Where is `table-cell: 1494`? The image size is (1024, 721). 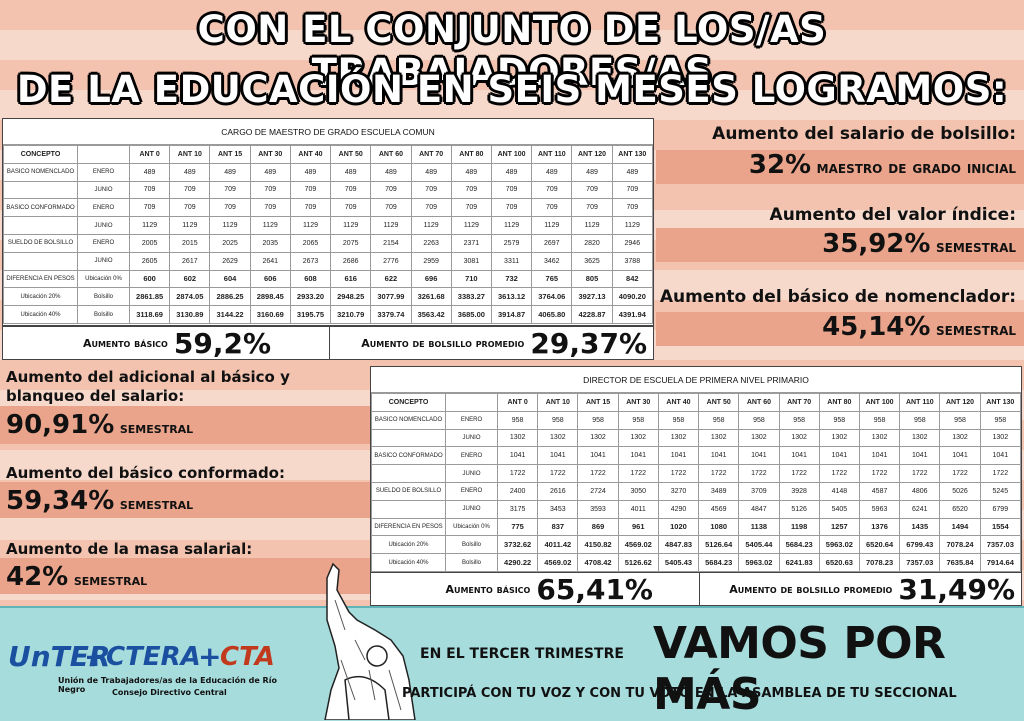 table-cell: 1494 is located at coordinates (960, 527).